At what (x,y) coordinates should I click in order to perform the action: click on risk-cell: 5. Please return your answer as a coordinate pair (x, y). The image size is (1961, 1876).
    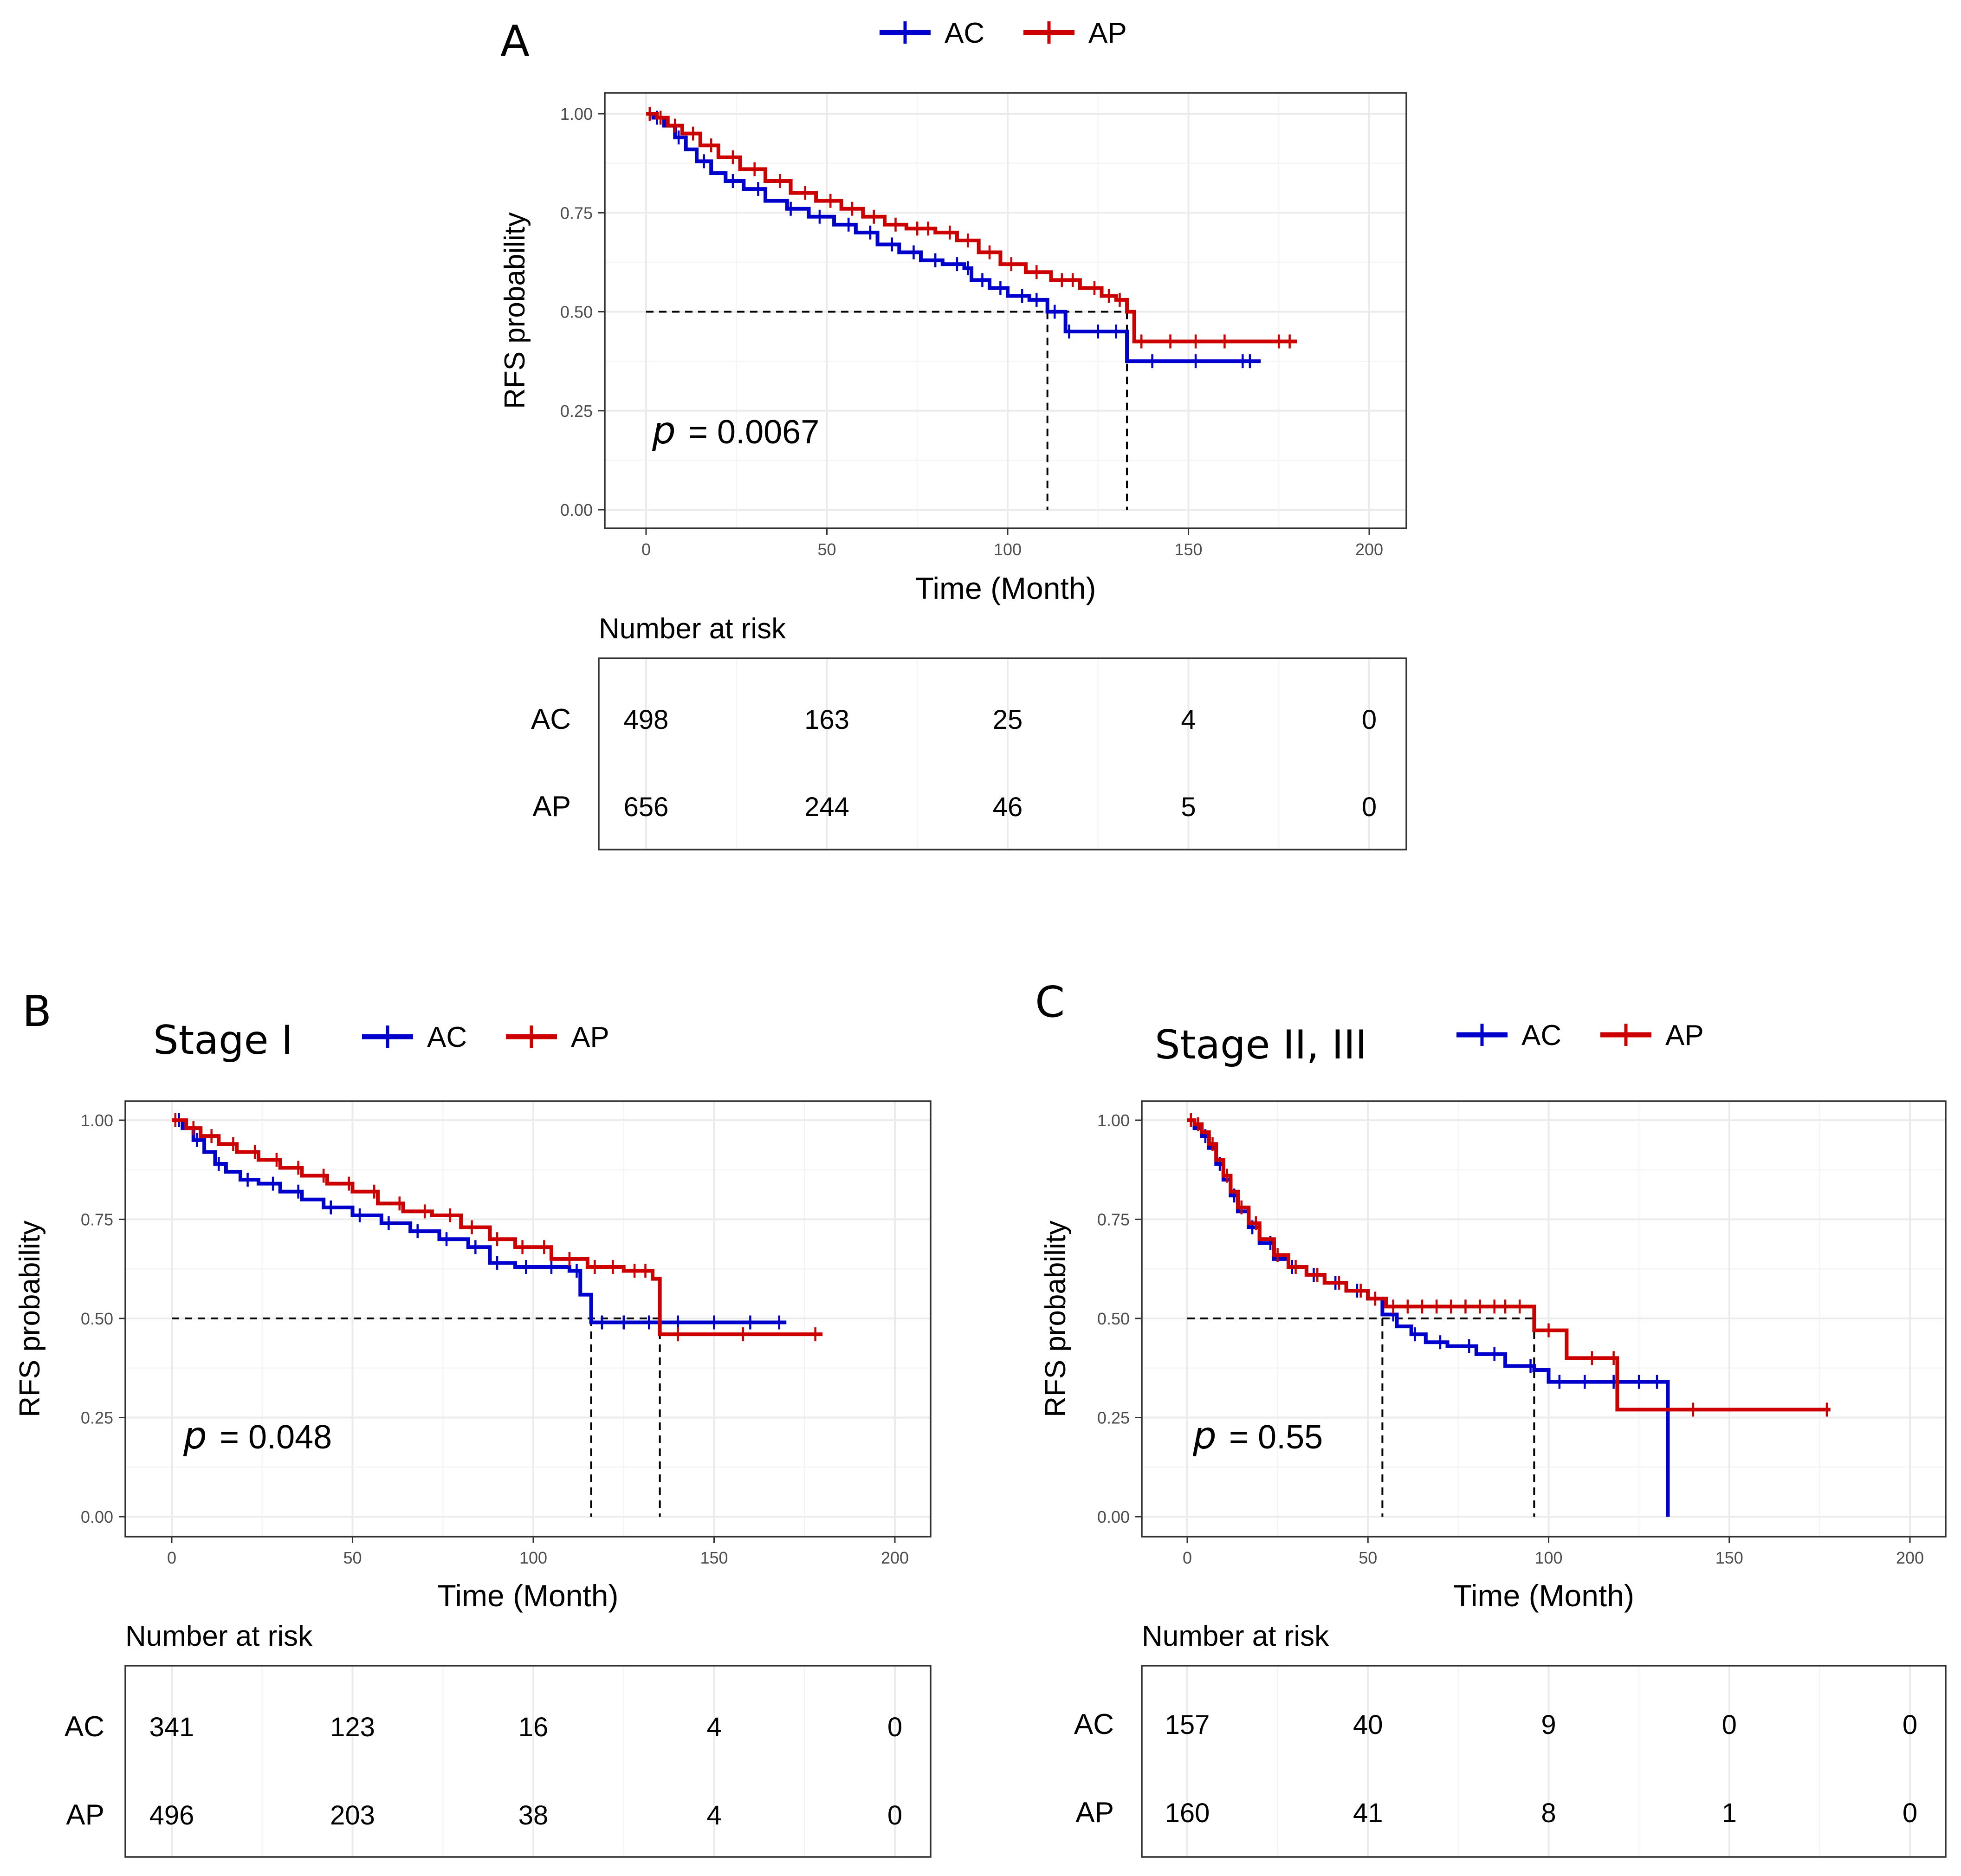
    Looking at the image, I should click on (1188, 807).